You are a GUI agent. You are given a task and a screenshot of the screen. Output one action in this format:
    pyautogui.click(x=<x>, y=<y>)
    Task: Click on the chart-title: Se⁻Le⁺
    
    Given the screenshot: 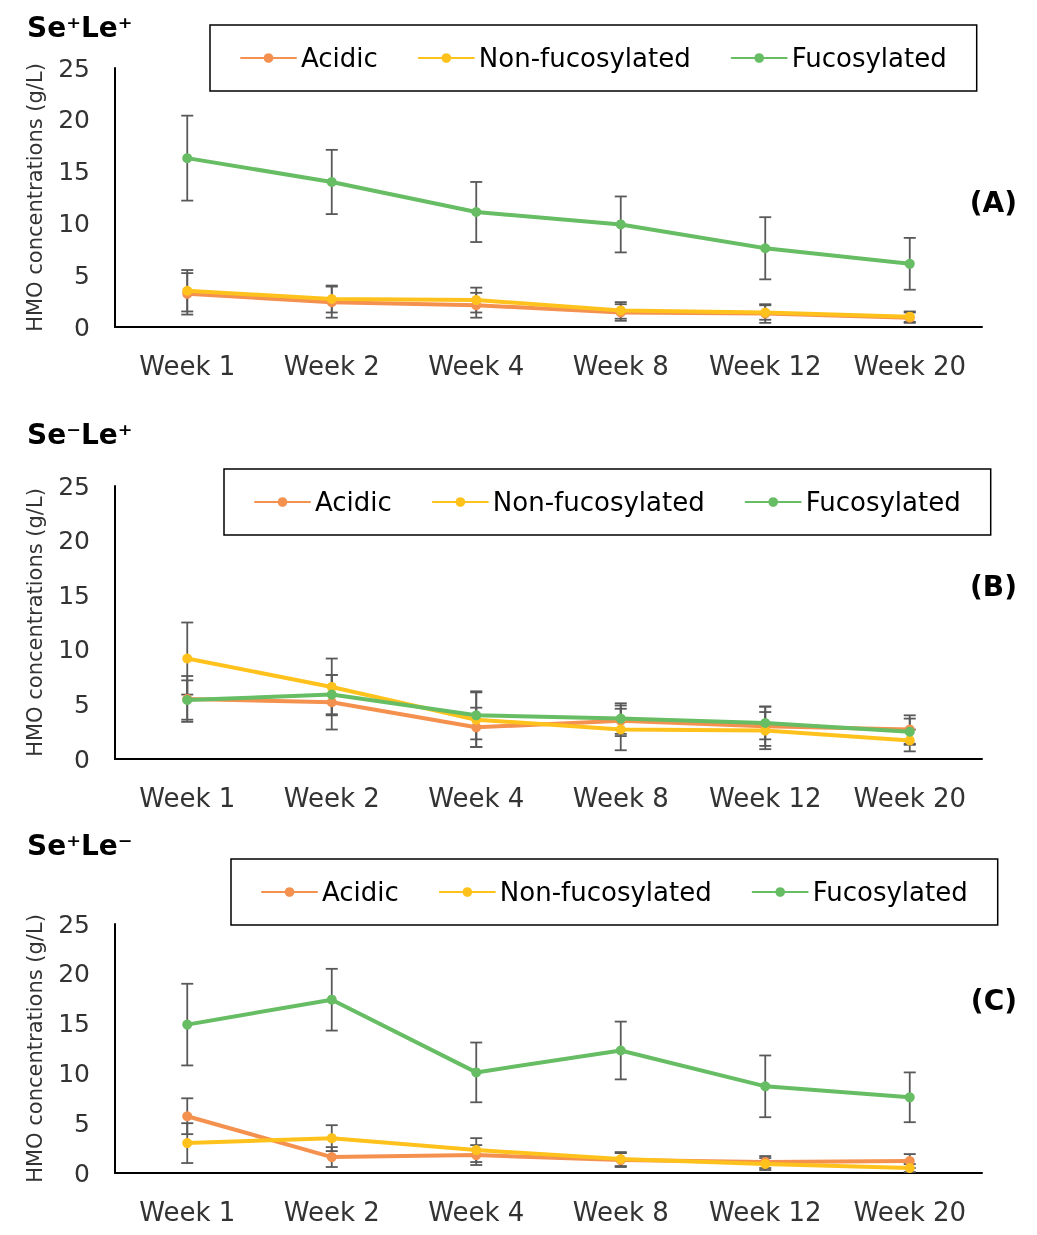 What is the action you would take?
    pyautogui.click(x=80, y=434)
    